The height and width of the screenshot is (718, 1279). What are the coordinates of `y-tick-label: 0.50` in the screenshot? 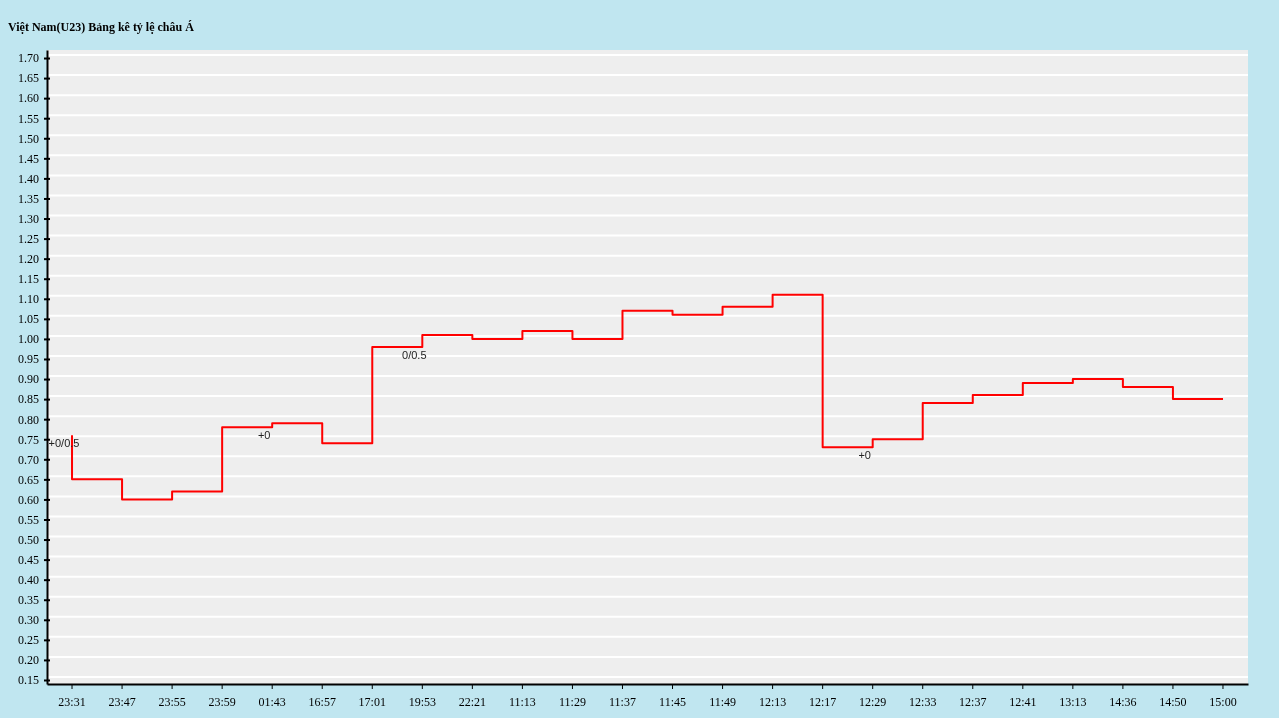 It's located at (28, 539).